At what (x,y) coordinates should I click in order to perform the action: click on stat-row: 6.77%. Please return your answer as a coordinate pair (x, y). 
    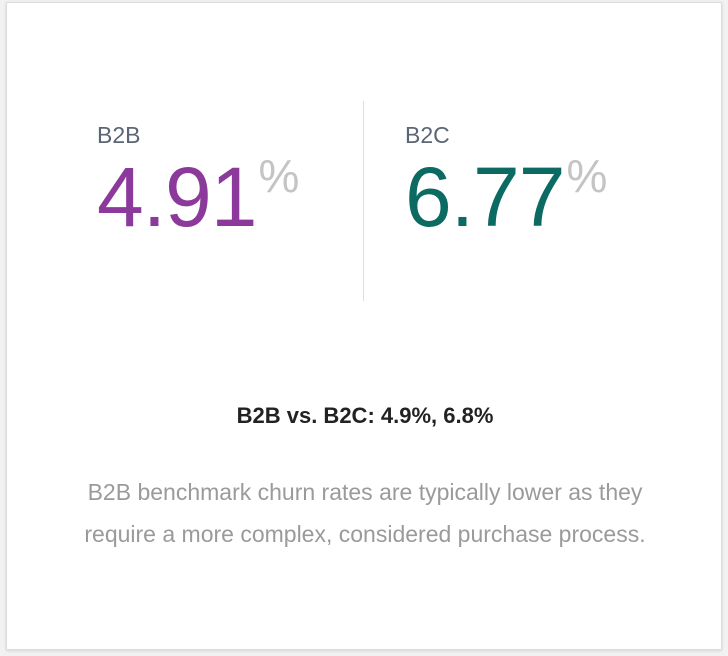
    Looking at the image, I should click on (506, 197).